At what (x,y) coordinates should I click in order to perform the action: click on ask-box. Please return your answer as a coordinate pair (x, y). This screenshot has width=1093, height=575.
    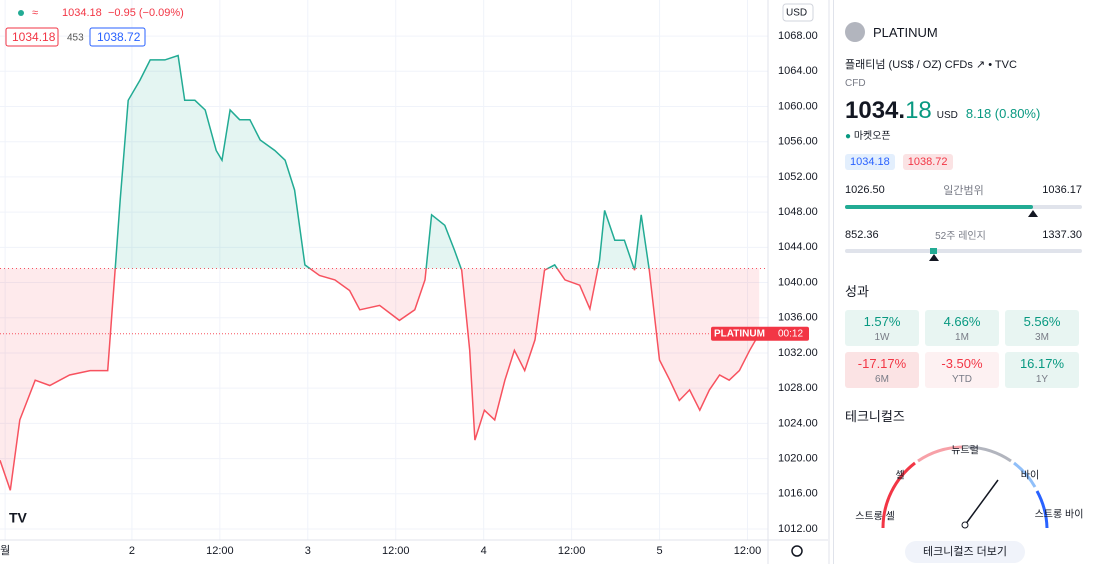
    Looking at the image, I should click on (117, 37).